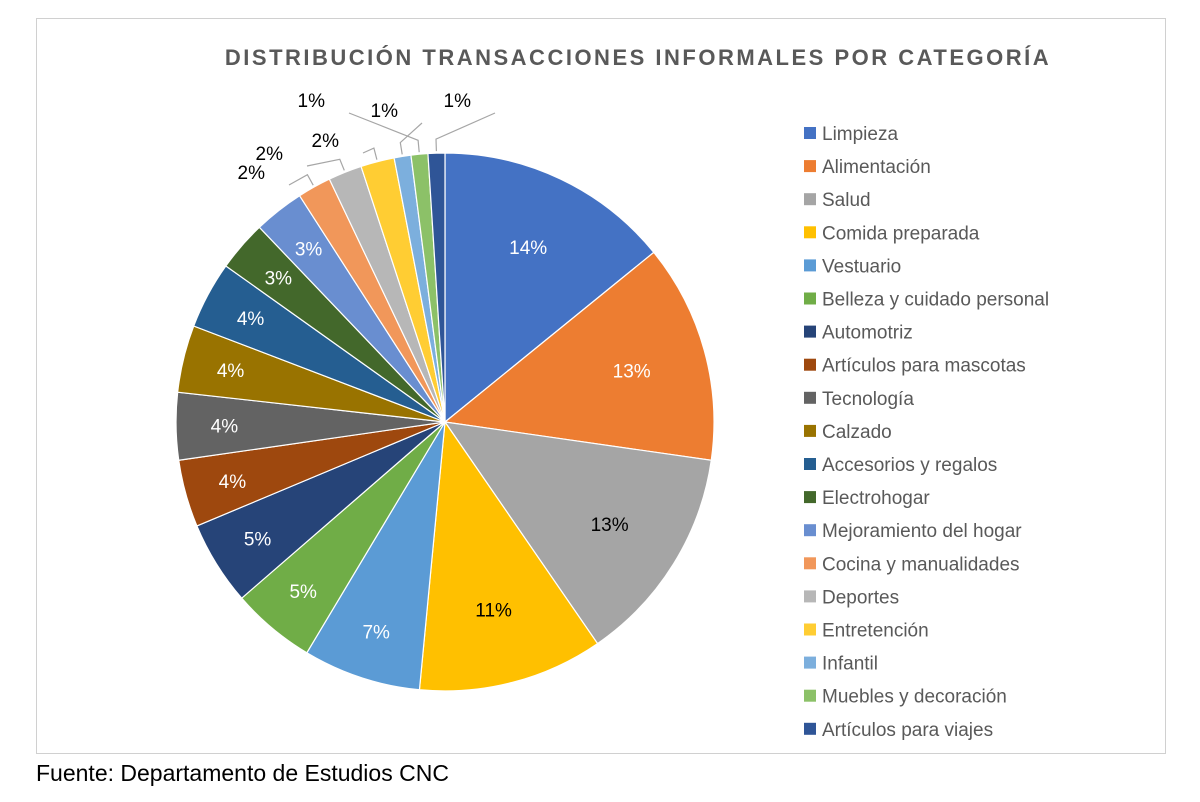  What do you see at coordinates (411, 138) in the screenshot?
I see `leader-line-infantil` at bounding box center [411, 138].